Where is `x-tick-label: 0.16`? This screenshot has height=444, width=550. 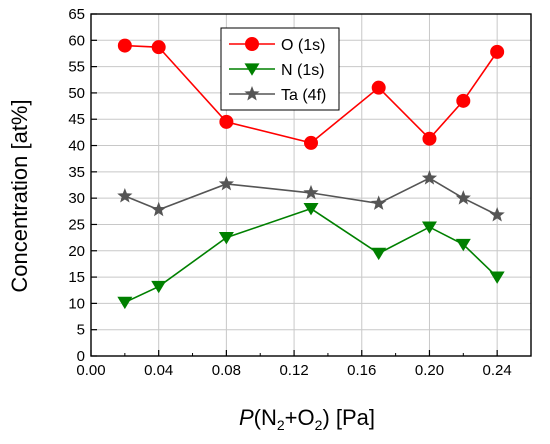
x-tick-label: 0.16 is located at coordinates (361, 370).